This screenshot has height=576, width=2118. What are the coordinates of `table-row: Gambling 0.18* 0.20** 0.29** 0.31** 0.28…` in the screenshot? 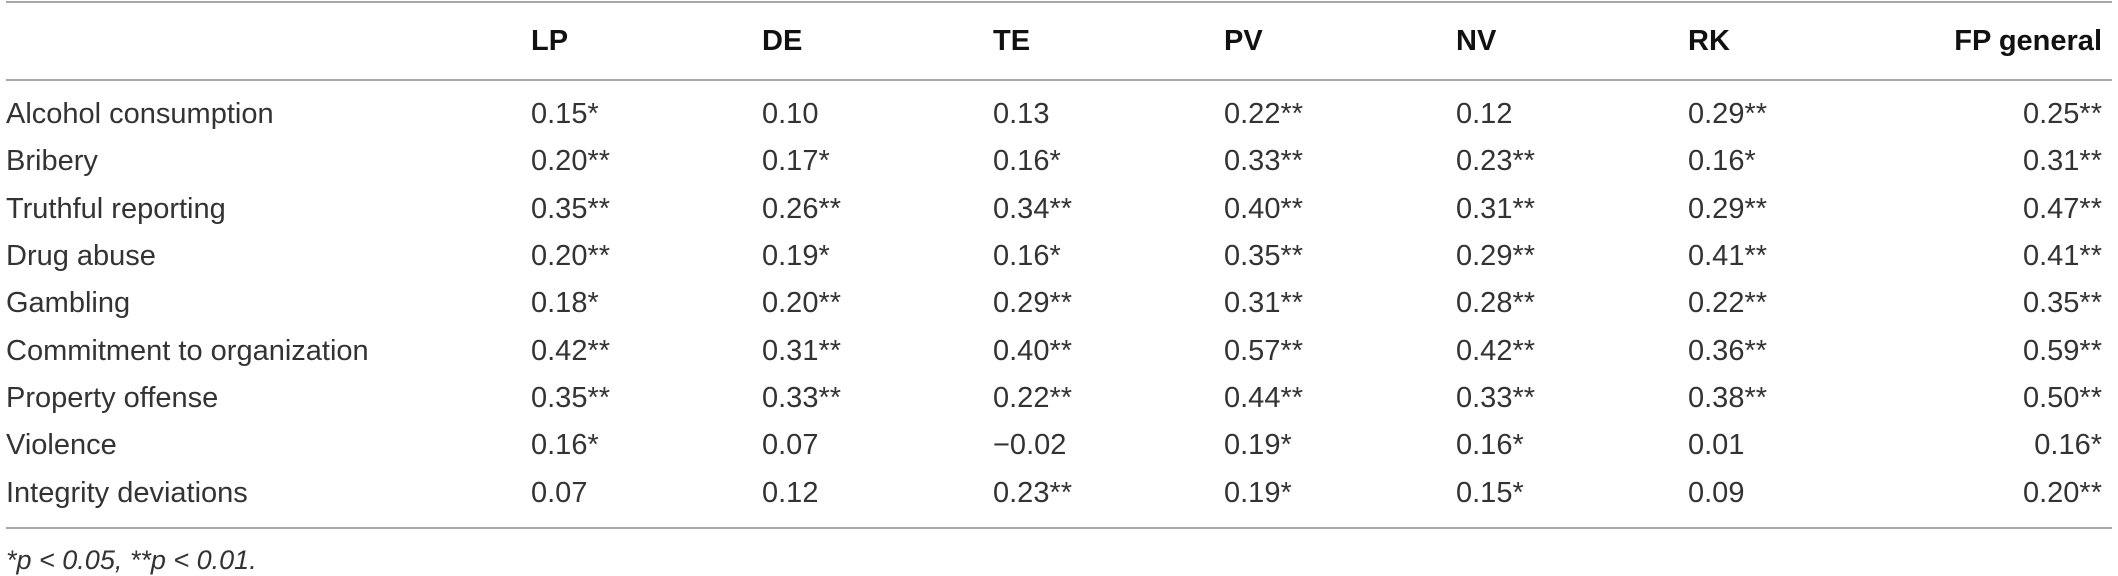 It's located at (1059, 303).